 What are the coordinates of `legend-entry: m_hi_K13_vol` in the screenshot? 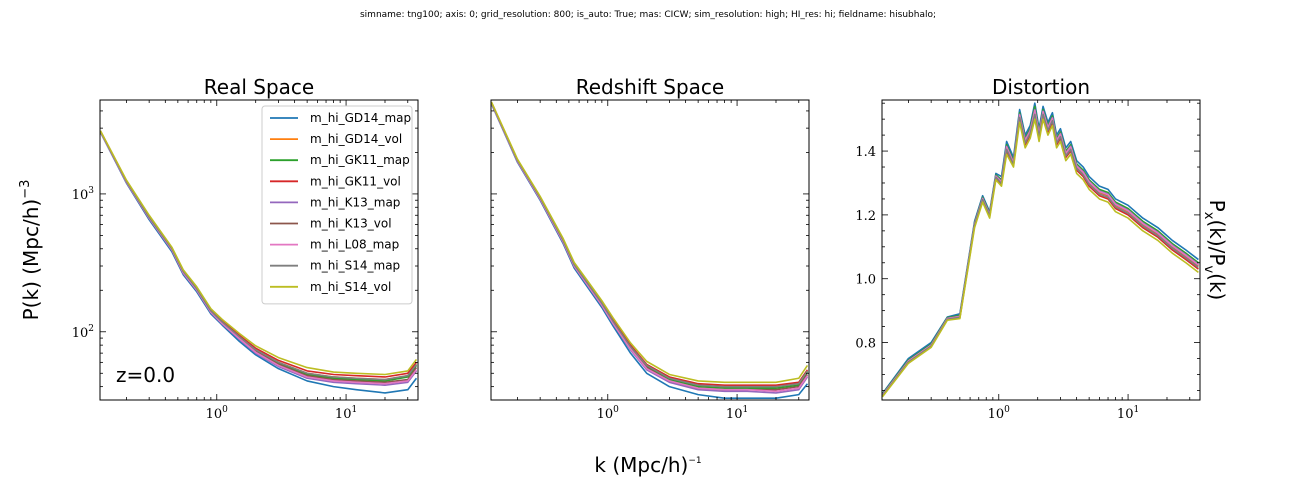 It's located at (351, 224).